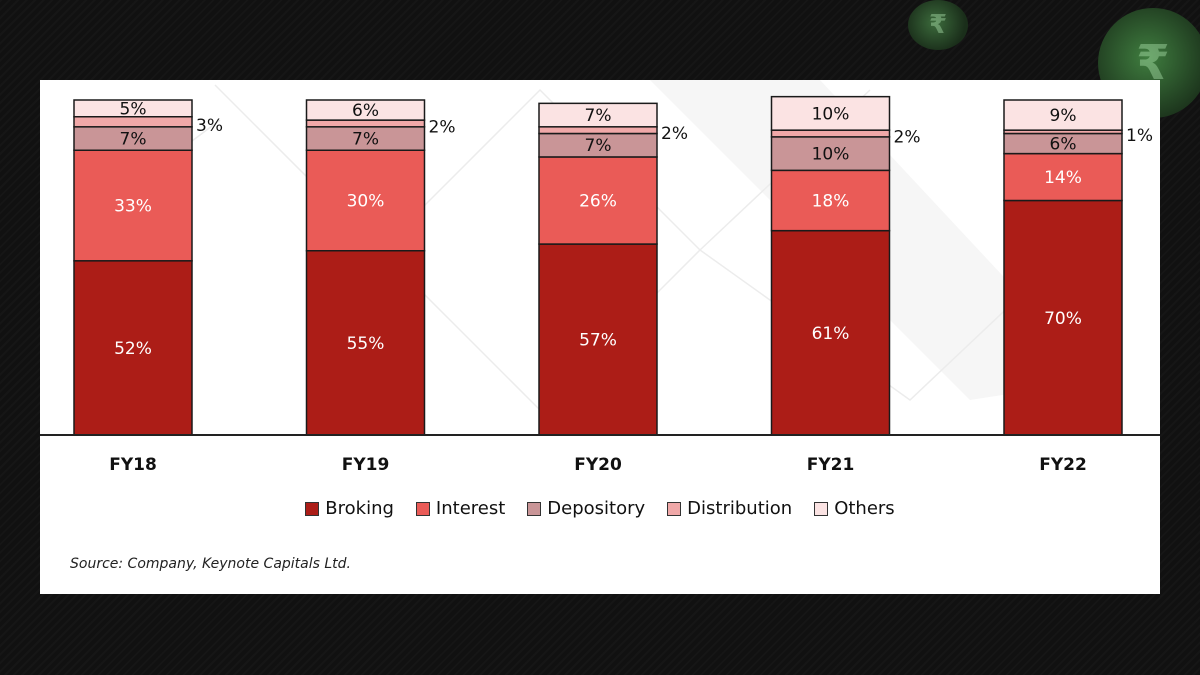 The image size is (1200, 675). Describe the element at coordinates (366, 465) in the screenshot. I see `category-label-fy19: FY19` at that location.